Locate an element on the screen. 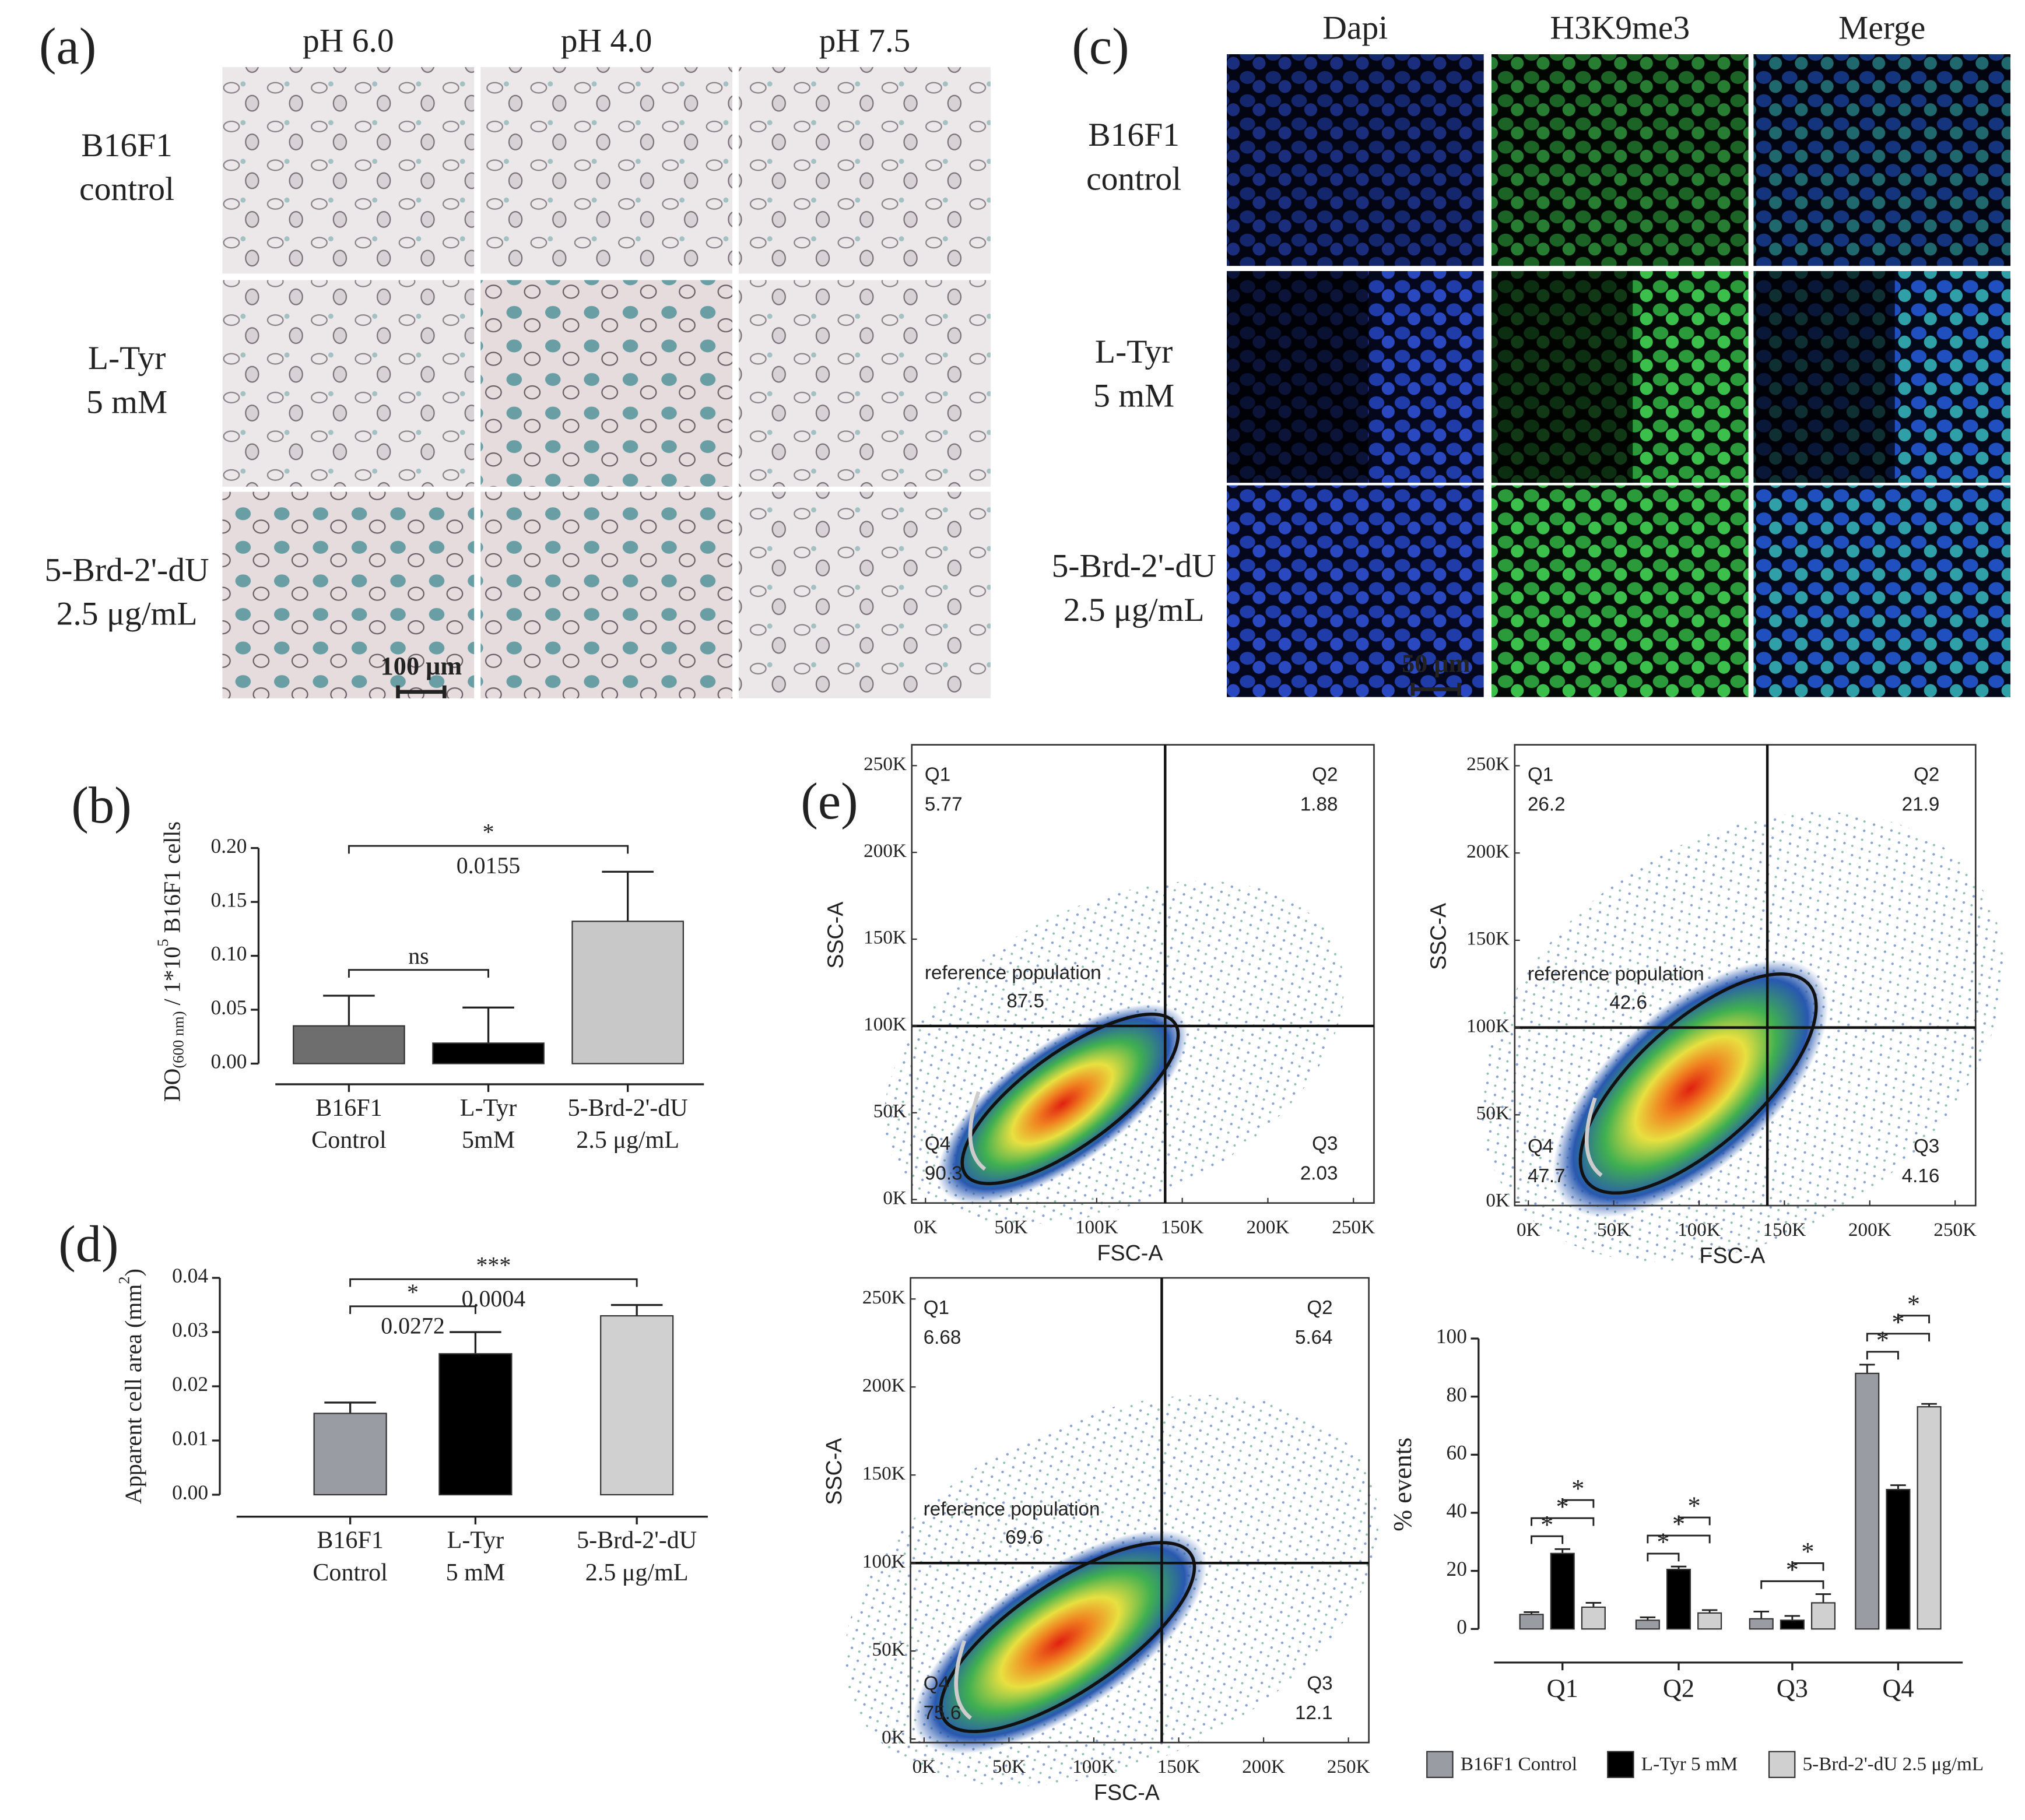  column-header: pH 7.5 is located at coordinates (865, 40).